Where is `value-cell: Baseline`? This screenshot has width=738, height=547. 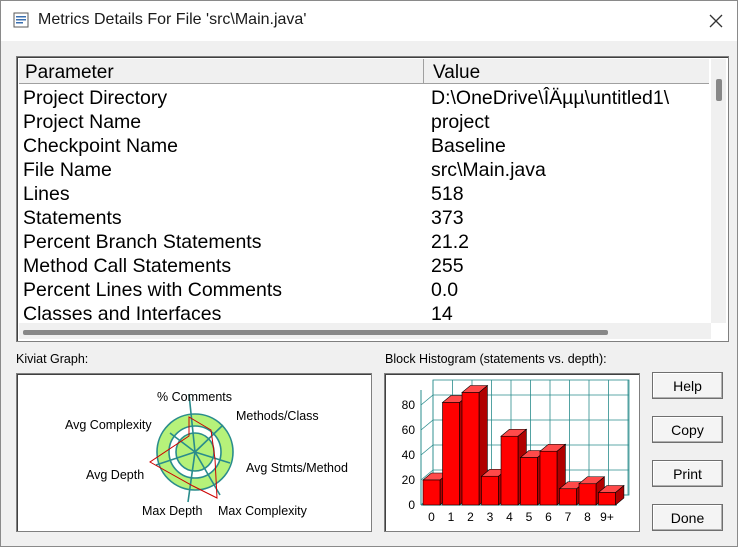
value-cell: Baseline is located at coordinates (468, 146).